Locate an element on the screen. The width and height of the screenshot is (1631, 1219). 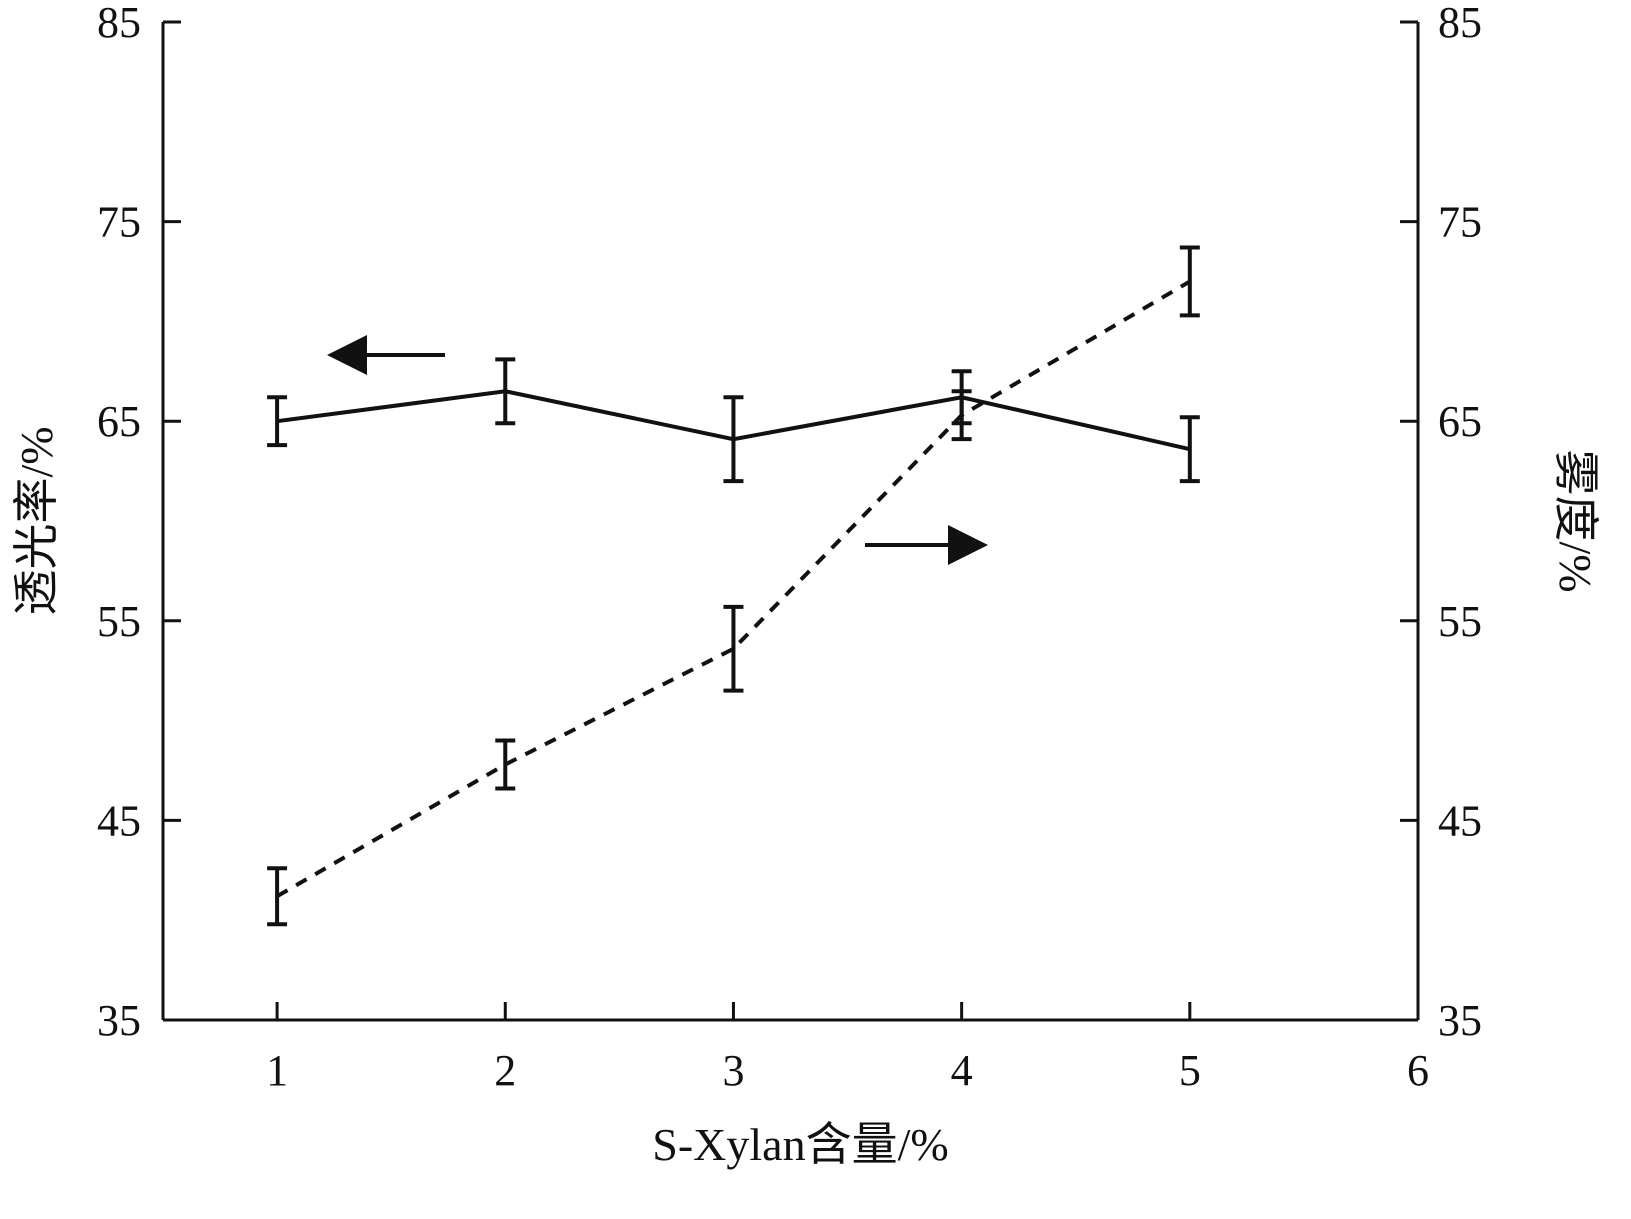
annotation-layer is located at coordinates (657, 450).